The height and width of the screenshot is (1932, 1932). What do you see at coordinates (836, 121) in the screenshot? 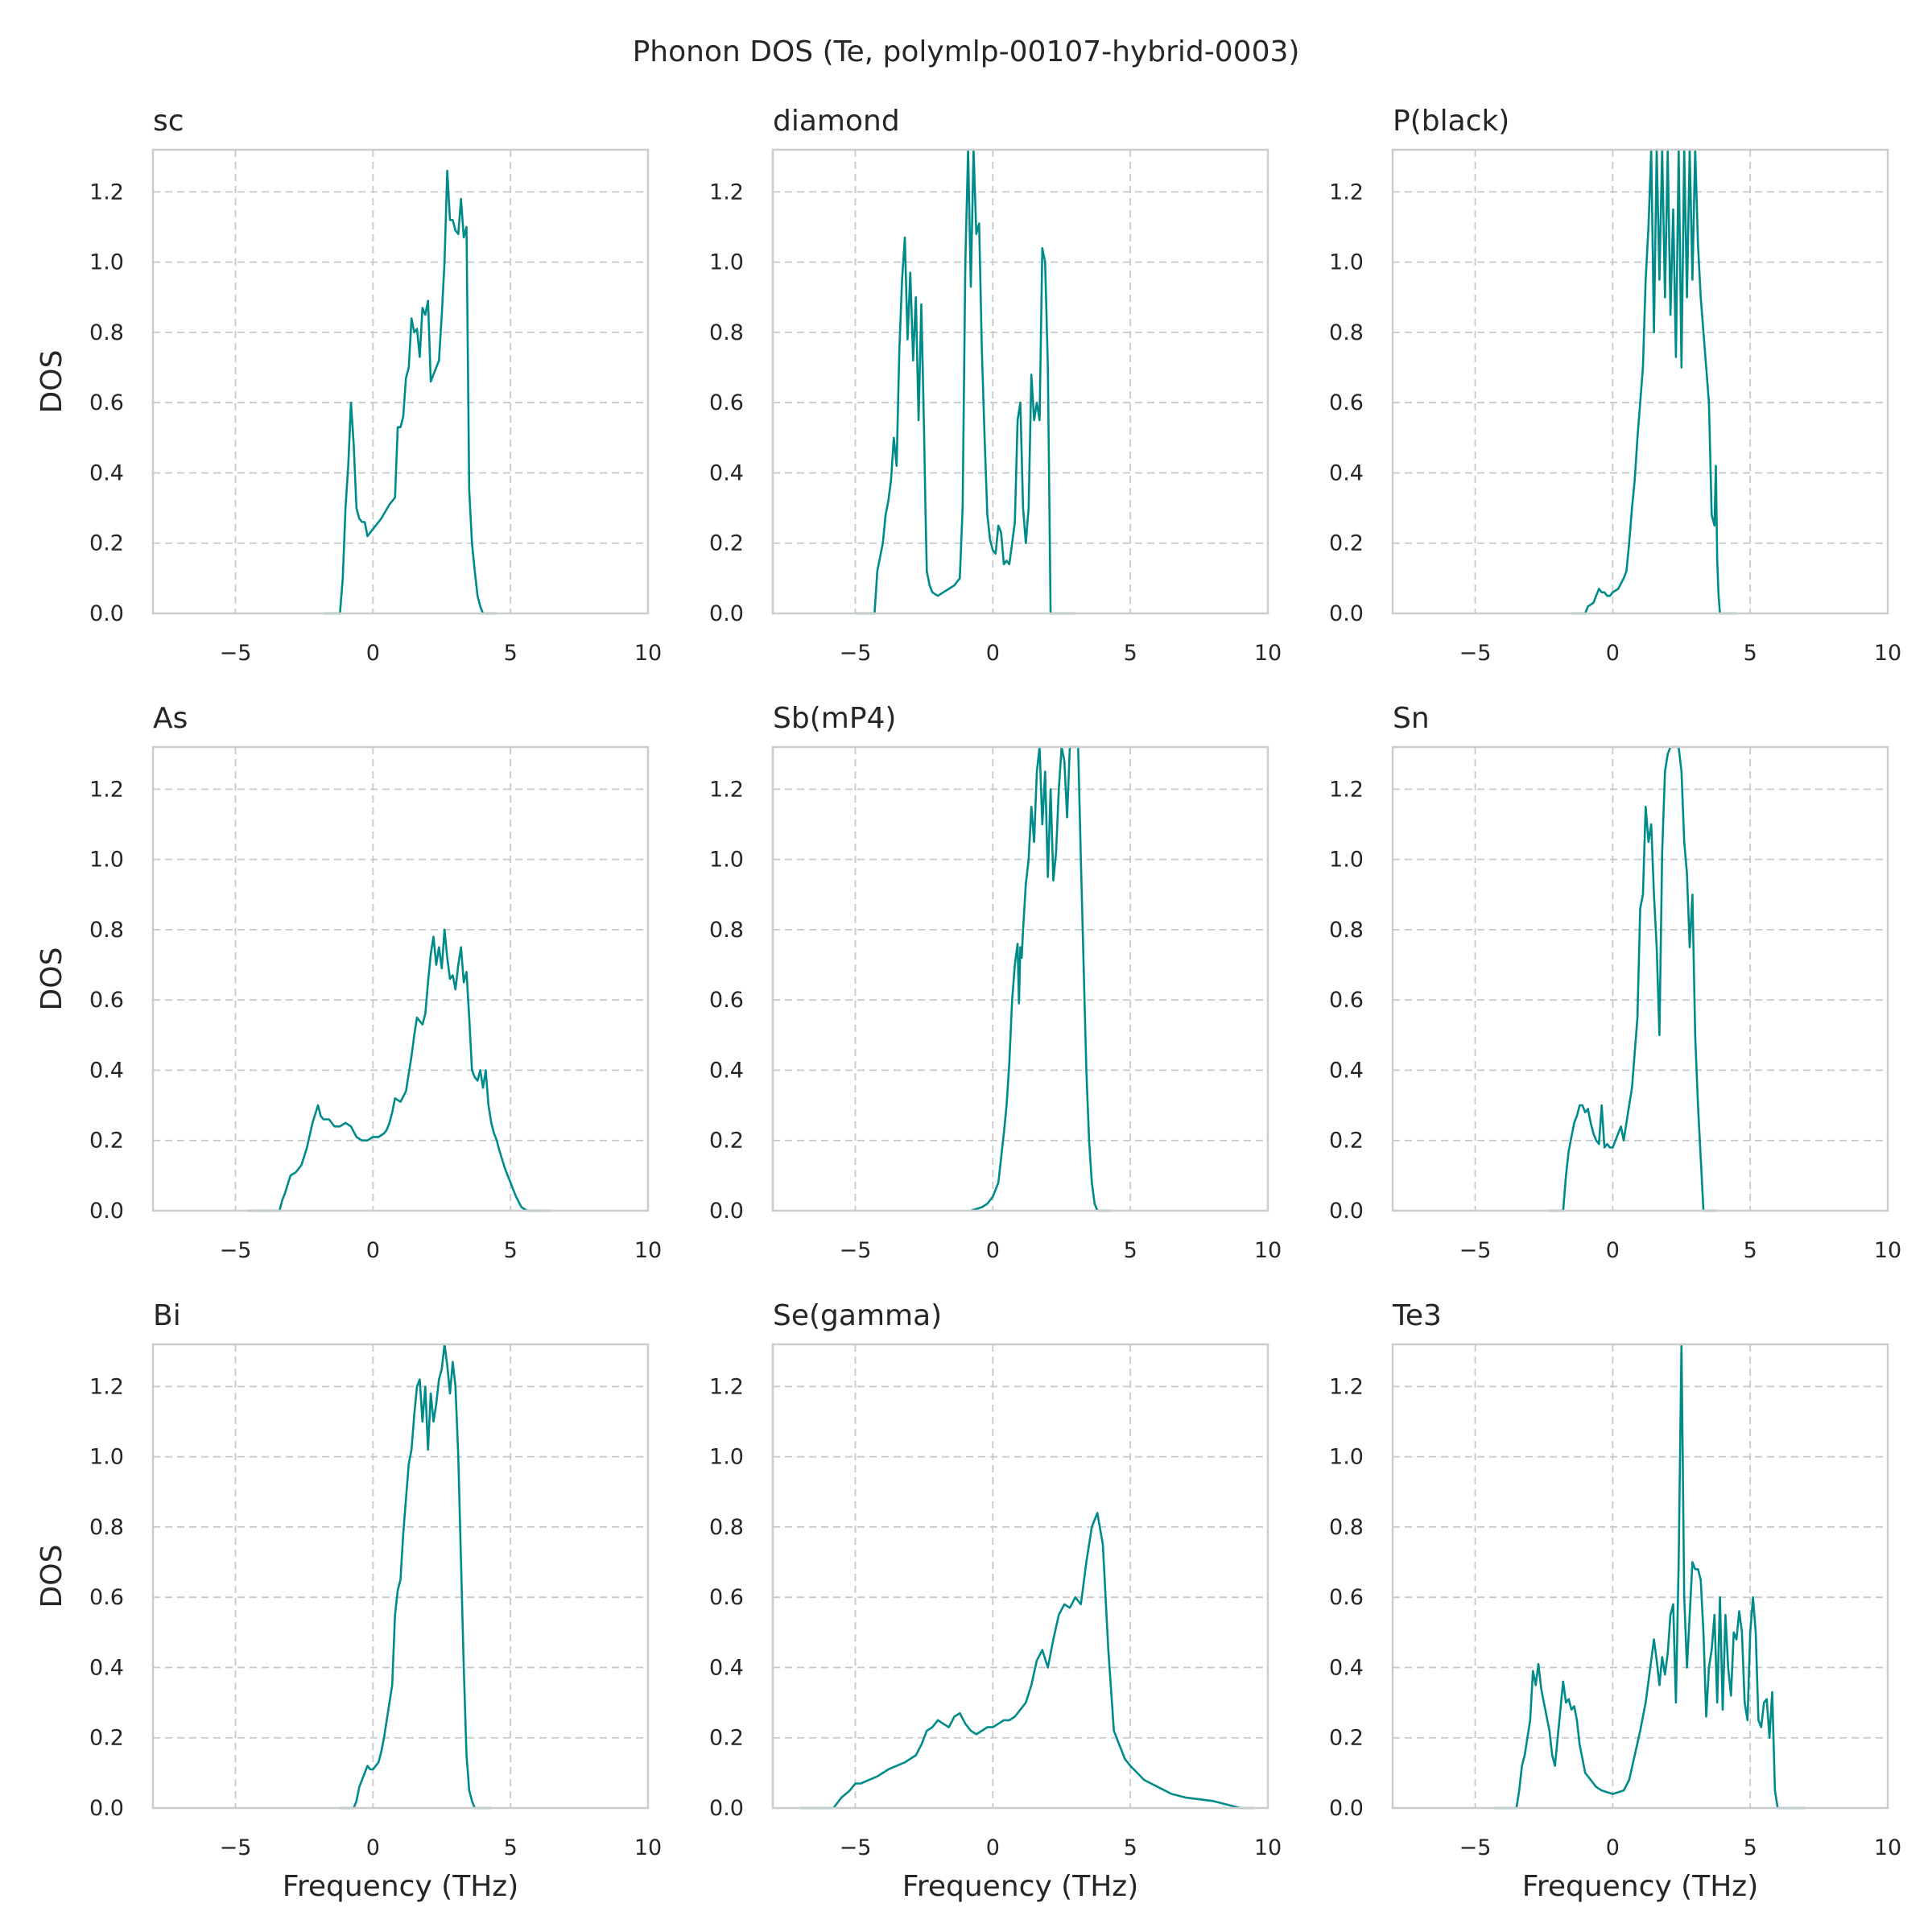
I see `subplot-title: diamond` at bounding box center [836, 121].